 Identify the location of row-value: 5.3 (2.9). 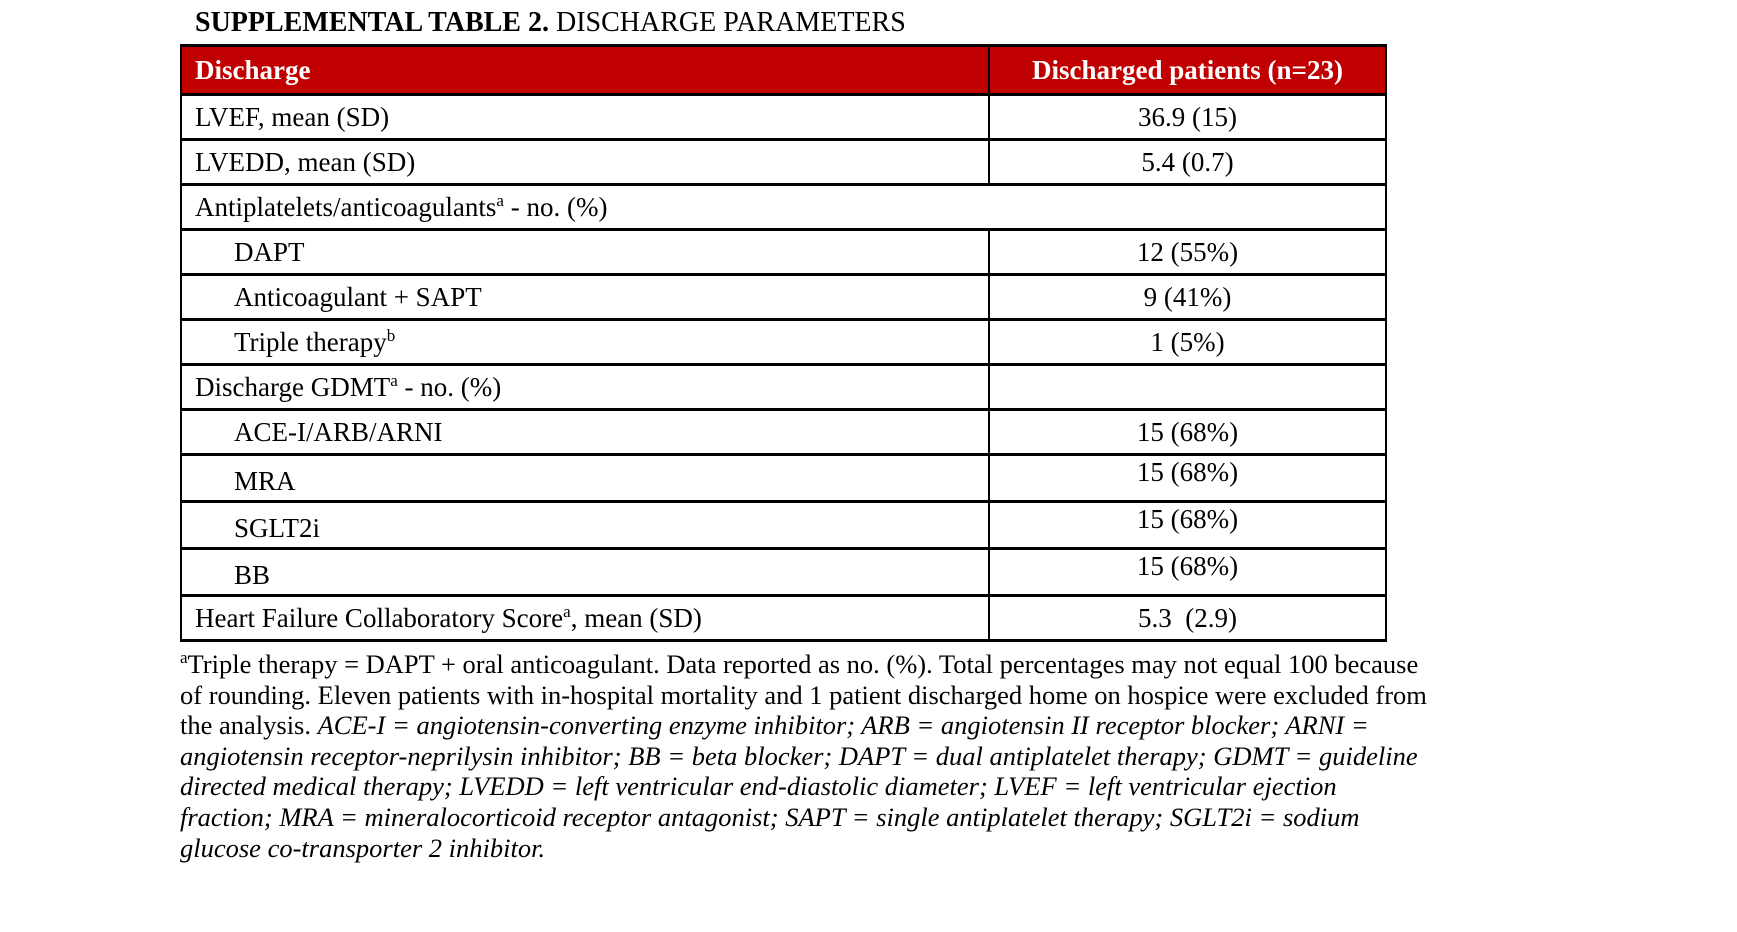
(1187, 618).